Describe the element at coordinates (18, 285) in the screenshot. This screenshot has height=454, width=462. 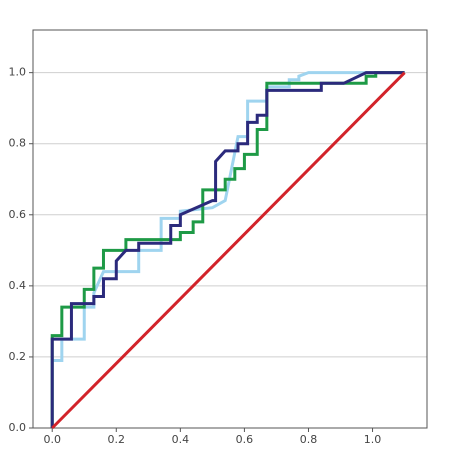
I see `y-tick-label: 0.4` at that location.